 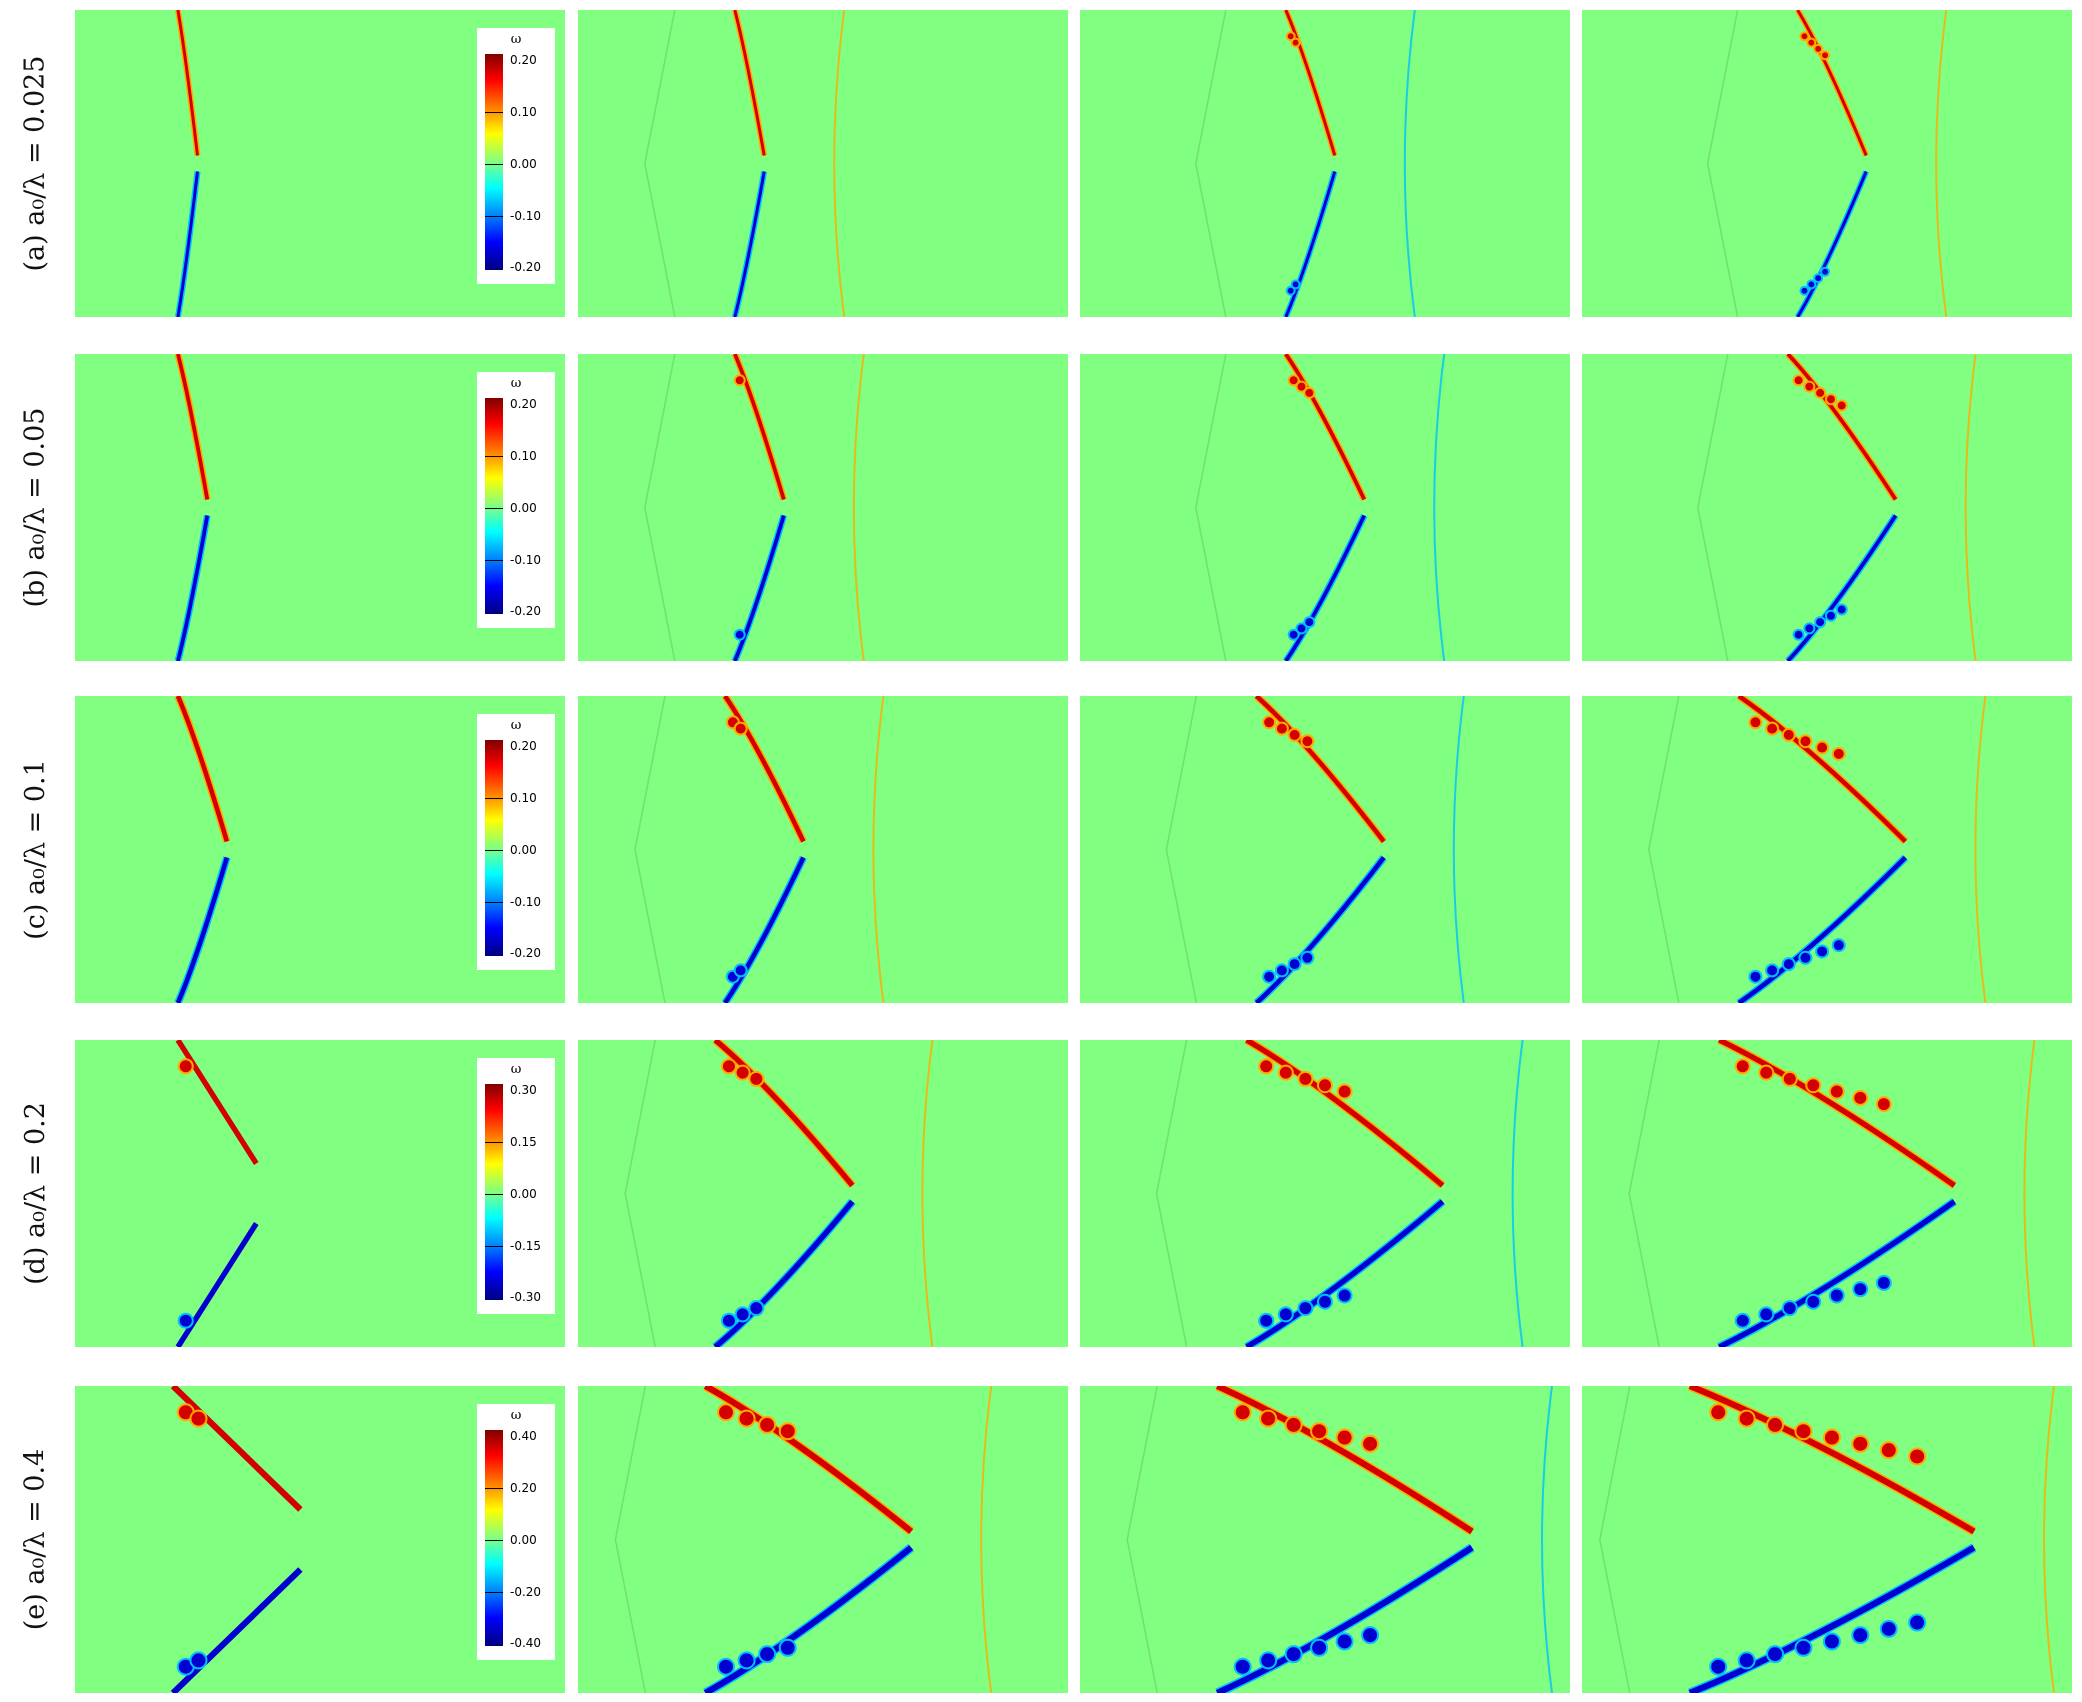 I want to click on row-label-text: (e) a₀/λ = 0.4, so click(x=35, y=1539).